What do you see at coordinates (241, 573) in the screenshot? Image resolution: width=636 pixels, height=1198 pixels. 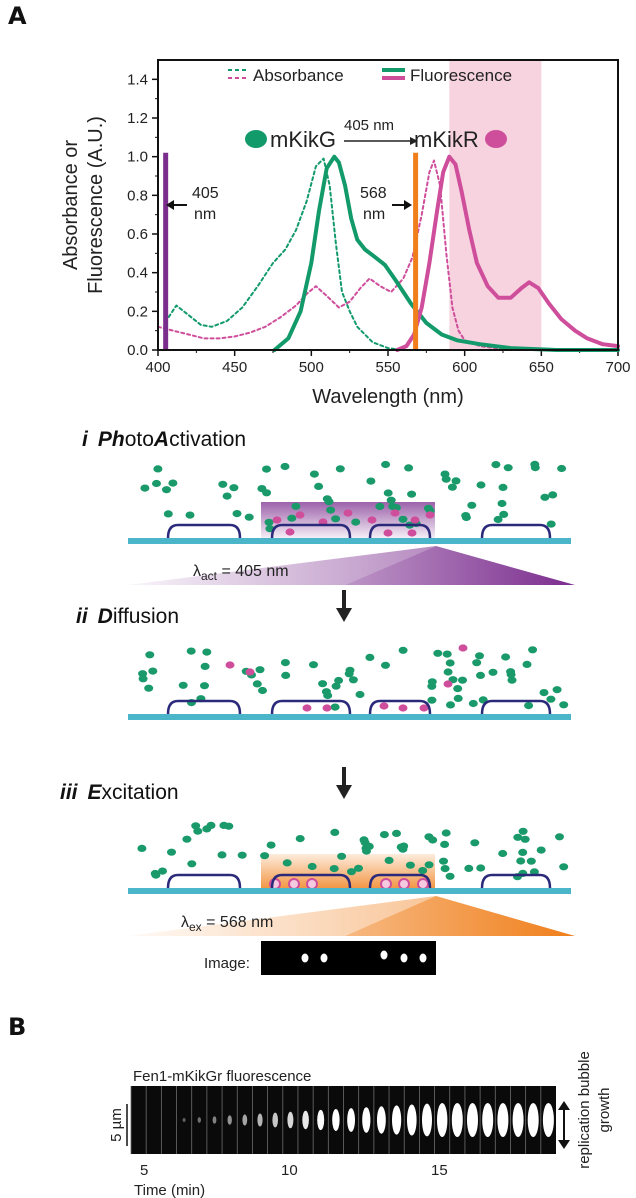 I see `lambda-act-label: λact = 405 nm` at bounding box center [241, 573].